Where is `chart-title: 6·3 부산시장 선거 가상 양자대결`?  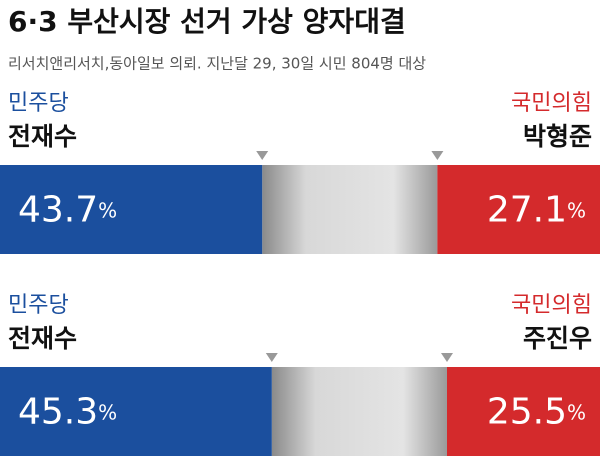 chart-title: 6·3 부산시장 선거 가상 양자대결 is located at coordinates (207, 21).